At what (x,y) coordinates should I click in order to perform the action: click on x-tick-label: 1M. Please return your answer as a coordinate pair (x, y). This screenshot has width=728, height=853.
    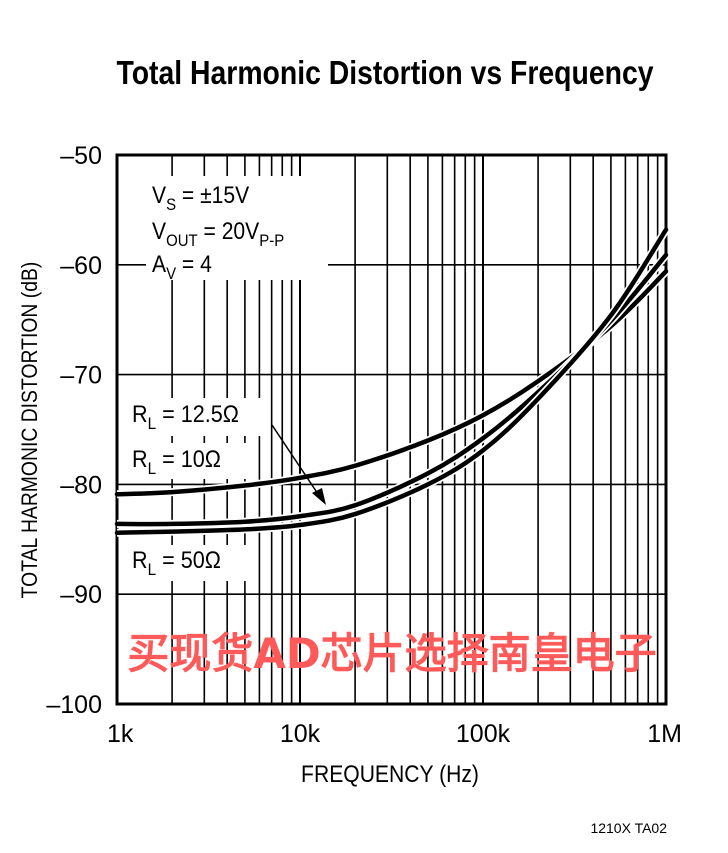
    Looking at the image, I should click on (664, 734).